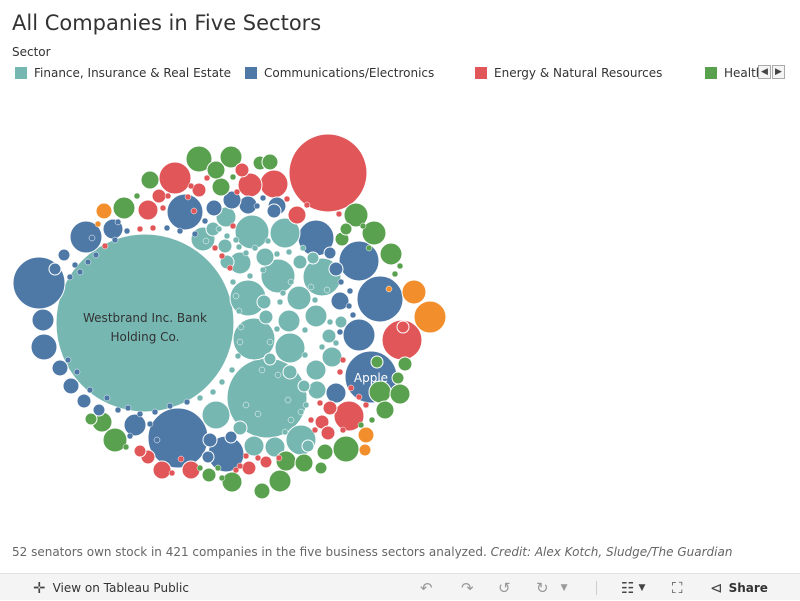 The image size is (800, 601). What do you see at coordinates (764, 72) in the screenshot?
I see `chevron-left-icon: ◀` at bounding box center [764, 72].